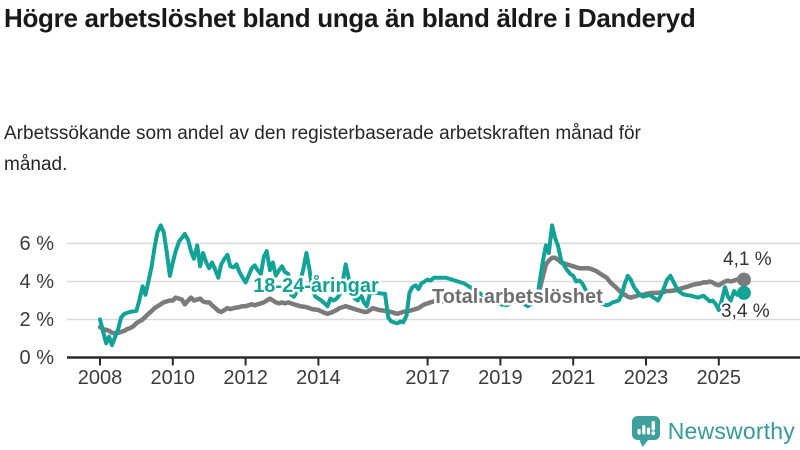 The height and width of the screenshot is (450, 800). What do you see at coordinates (517, 297) in the screenshot?
I see `series-label-total: Total arbetslöshet` at bounding box center [517, 297].